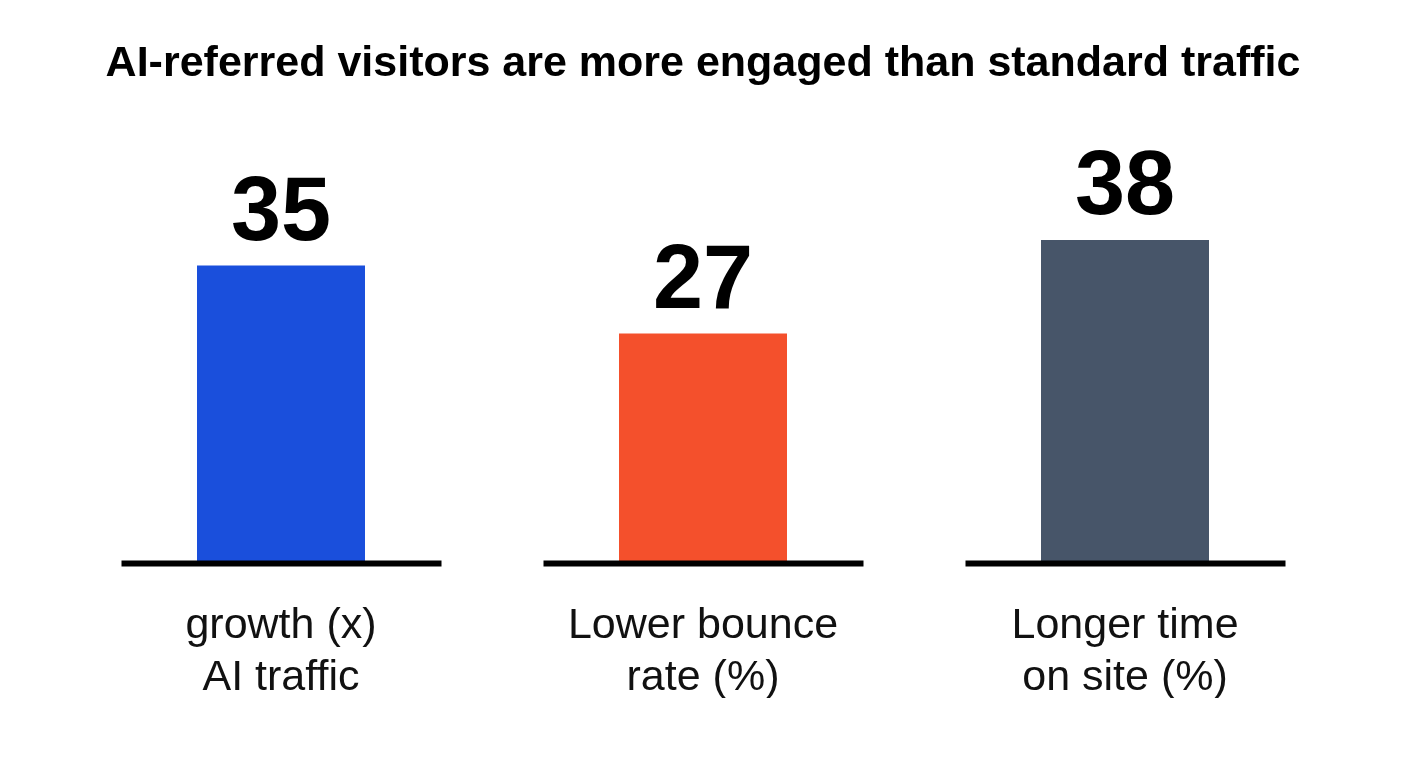 The width and height of the screenshot is (1408, 768). I want to click on x-tick-label: Lower bounce rate (%), so click(703, 648).